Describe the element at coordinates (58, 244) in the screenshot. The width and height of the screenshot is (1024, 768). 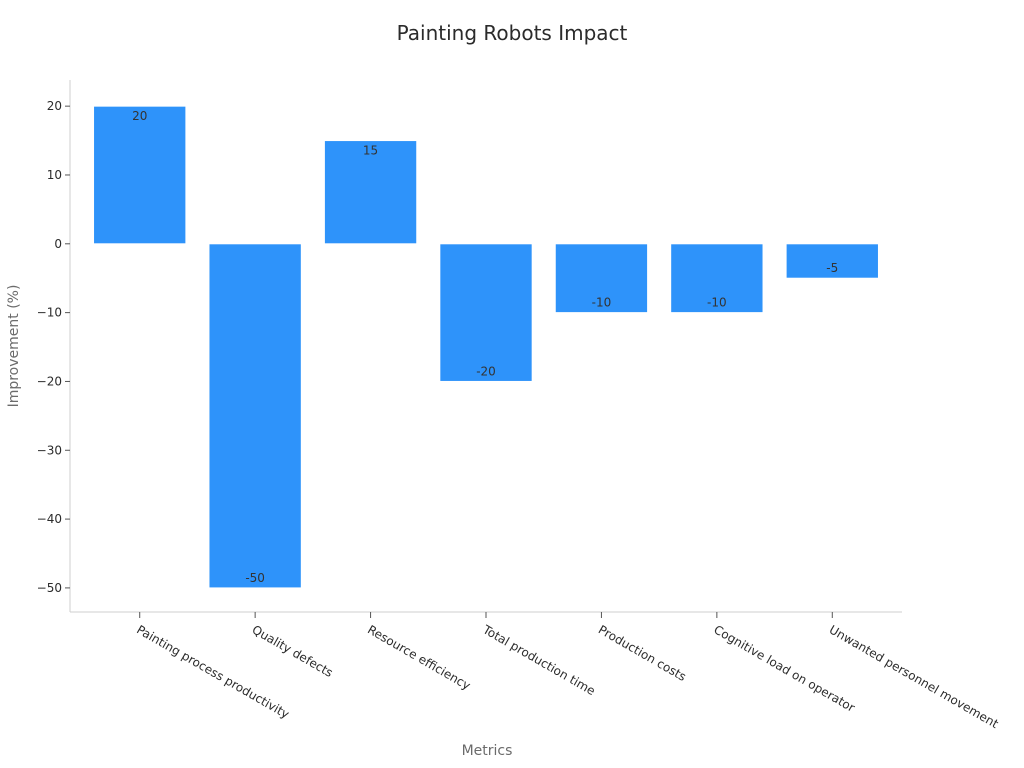
I see `y-tick-label-2: 0` at that location.